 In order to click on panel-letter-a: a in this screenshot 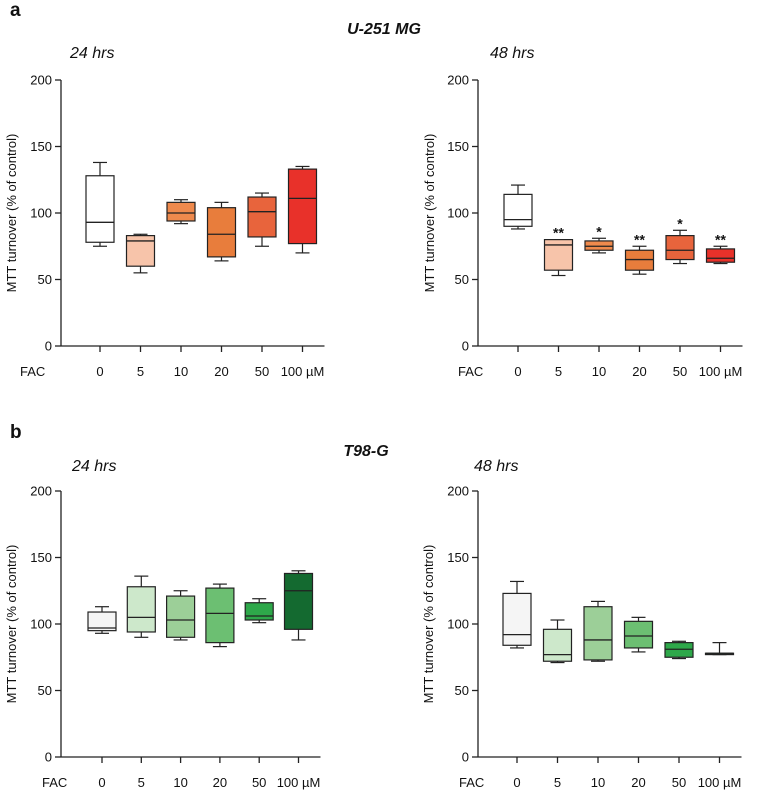, I will do `click(15, 10)`.